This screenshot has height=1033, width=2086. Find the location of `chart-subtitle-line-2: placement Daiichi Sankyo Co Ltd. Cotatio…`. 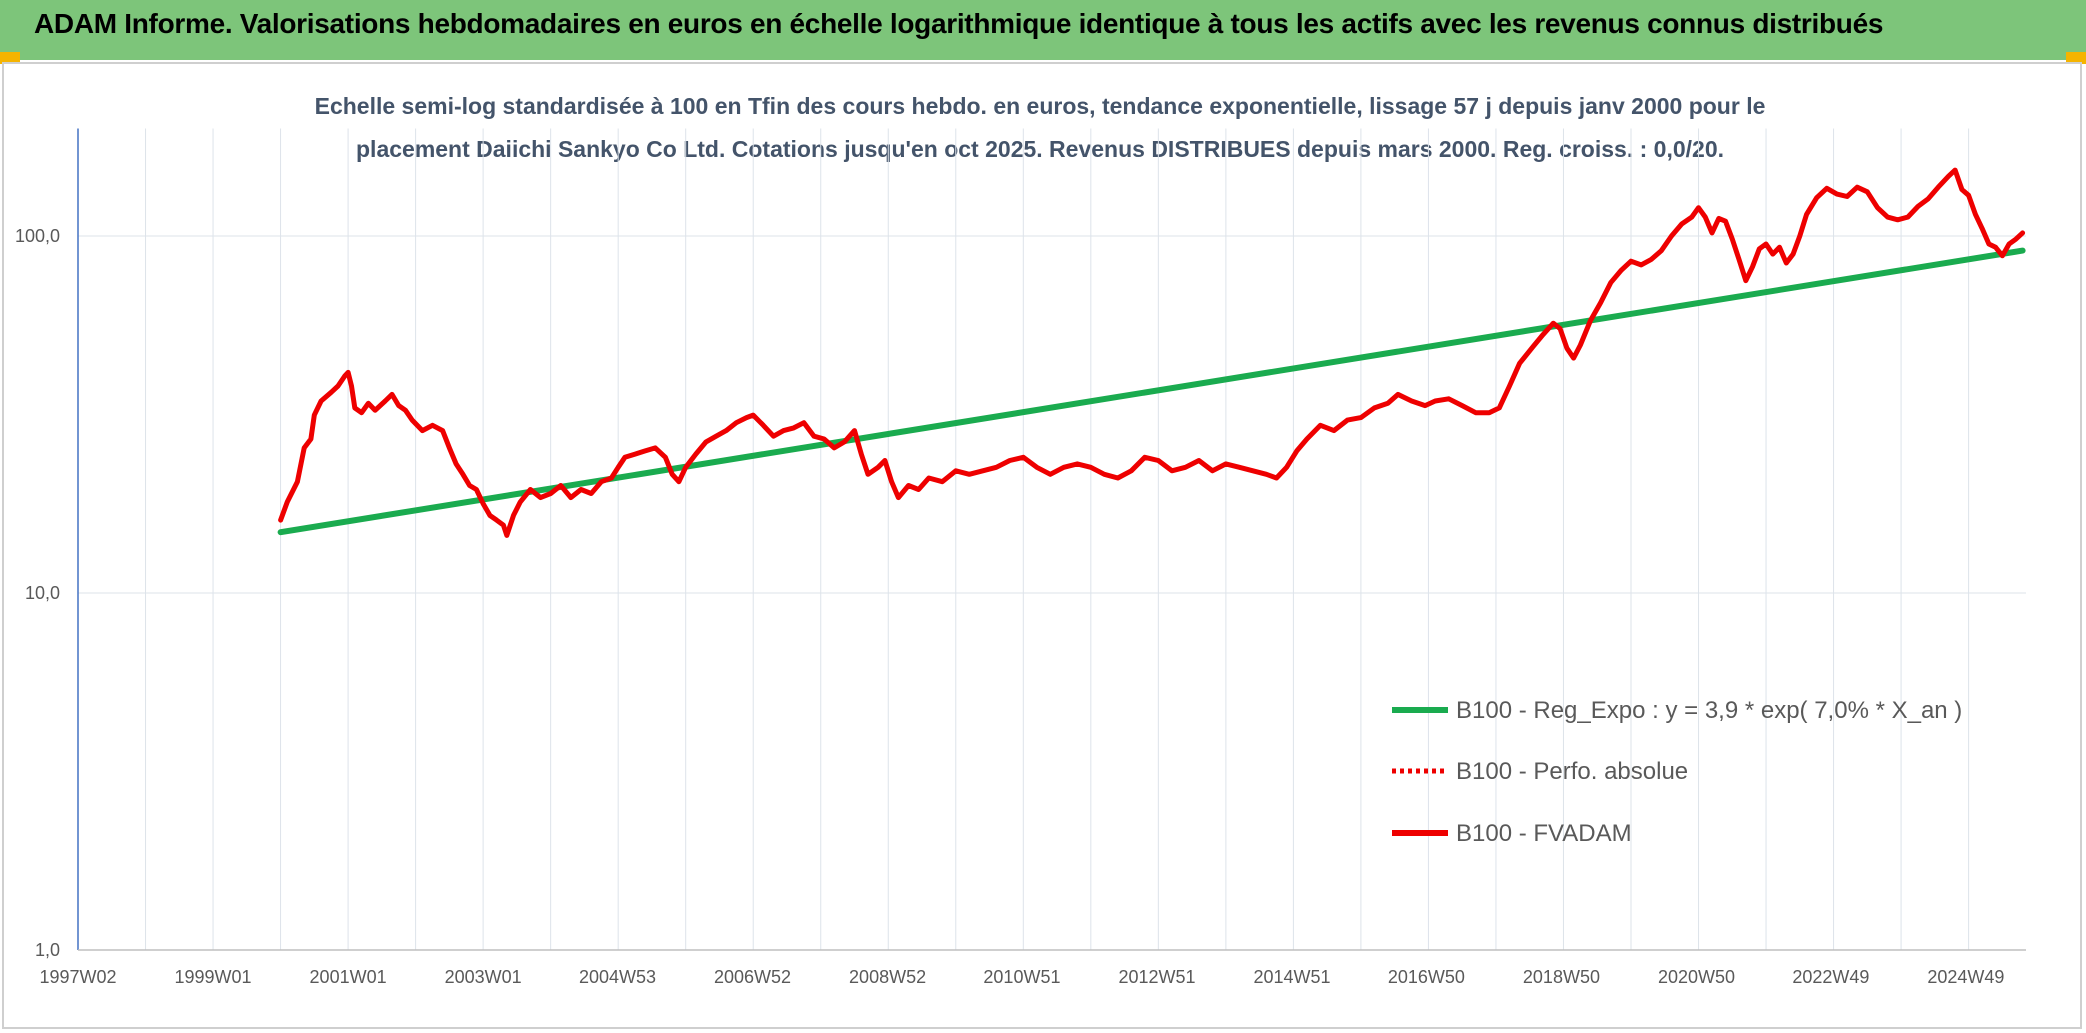

chart-subtitle-line-2: placement Daiichi Sankyo Co Ltd. Cotatio… is located at coordinates (1040, 149).